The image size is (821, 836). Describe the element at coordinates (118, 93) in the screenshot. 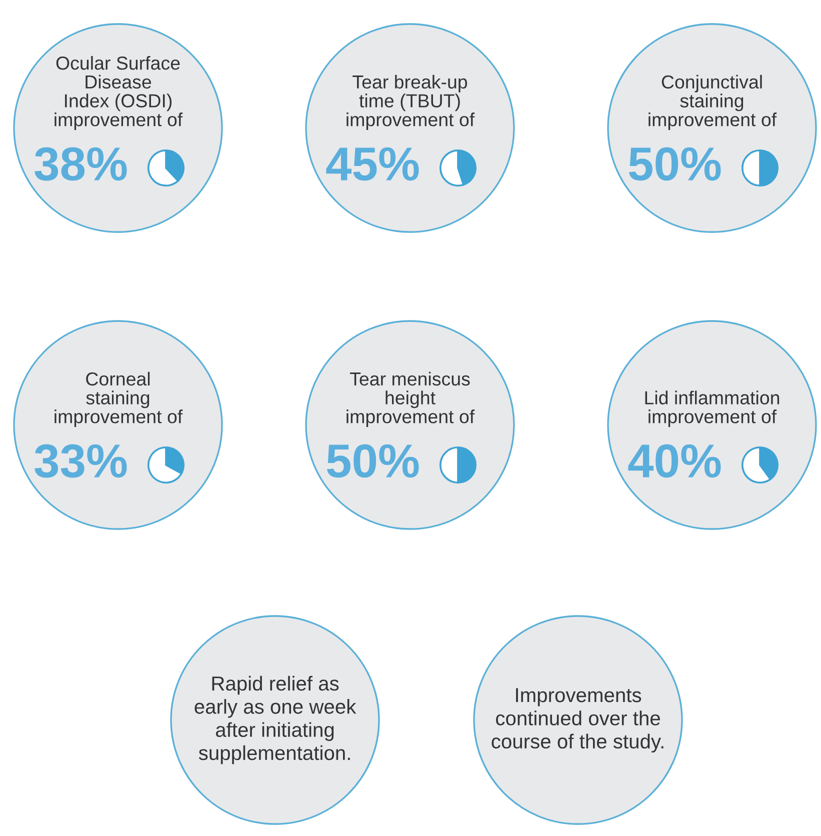

I see `chart-title: Ocular Surface Disease Index (OSDI) improvement of` at that location.